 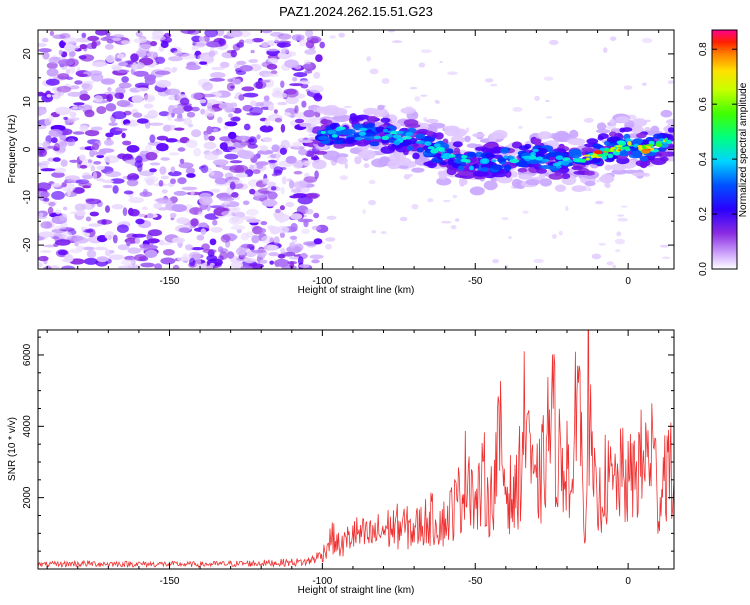 I want to click on x-tick-label: -50, so click(x=475, y=581).